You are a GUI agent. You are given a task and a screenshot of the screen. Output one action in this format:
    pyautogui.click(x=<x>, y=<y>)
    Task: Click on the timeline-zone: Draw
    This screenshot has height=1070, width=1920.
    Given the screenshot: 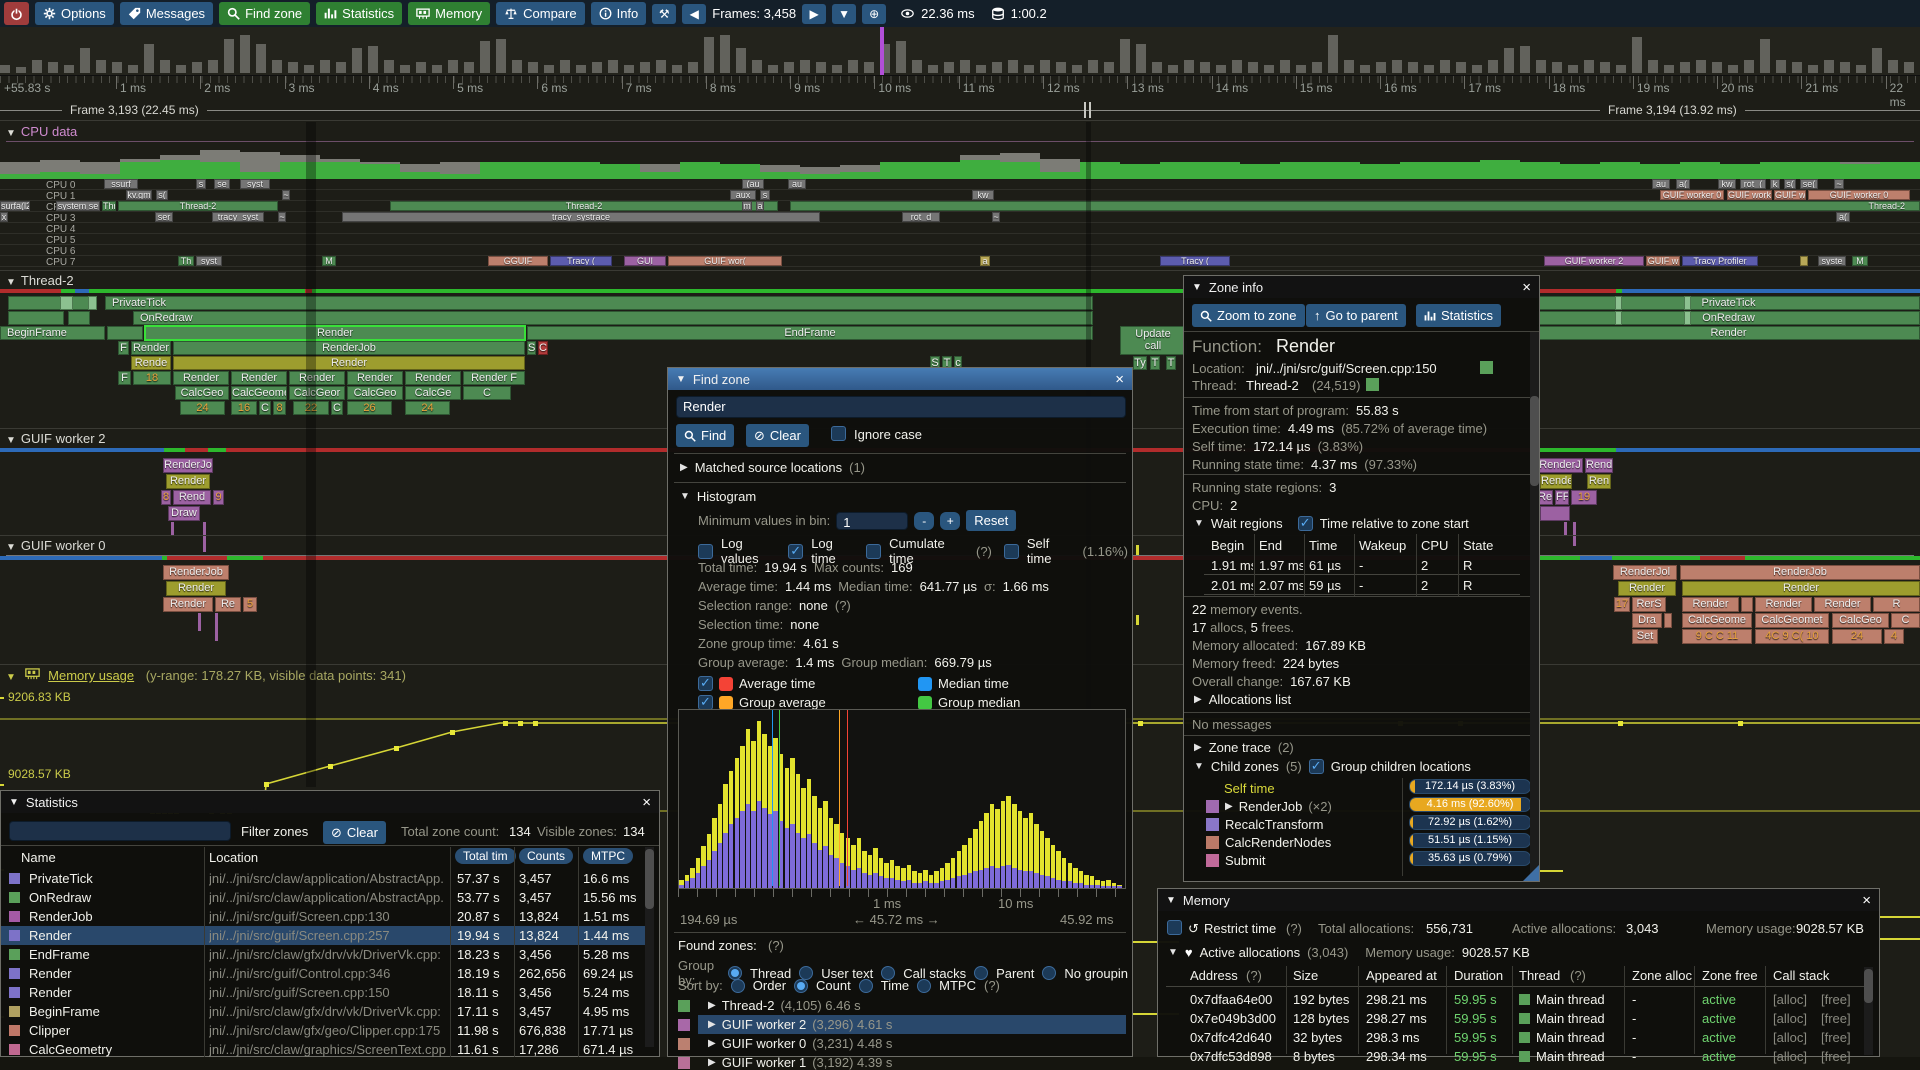 What is the action you would take?
    pyautogui.click(x=184, y=513)
    